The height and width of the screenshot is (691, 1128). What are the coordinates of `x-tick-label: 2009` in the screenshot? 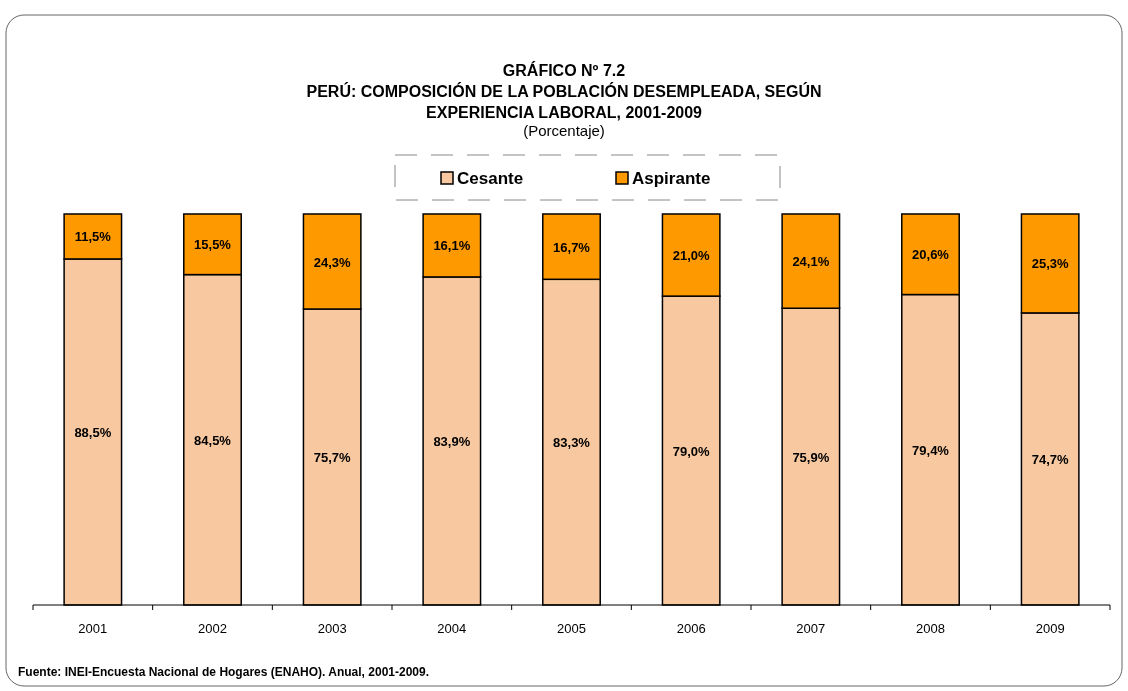 It's located at (1050, 628).